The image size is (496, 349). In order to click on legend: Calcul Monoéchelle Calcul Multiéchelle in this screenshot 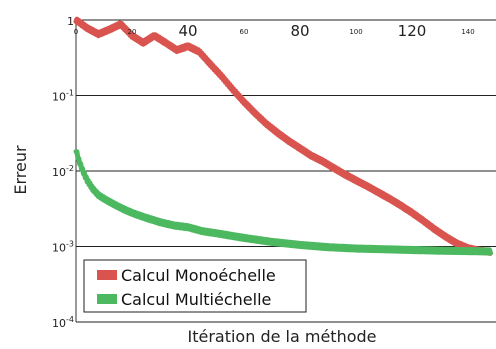, I will do `click(195, 286)`.